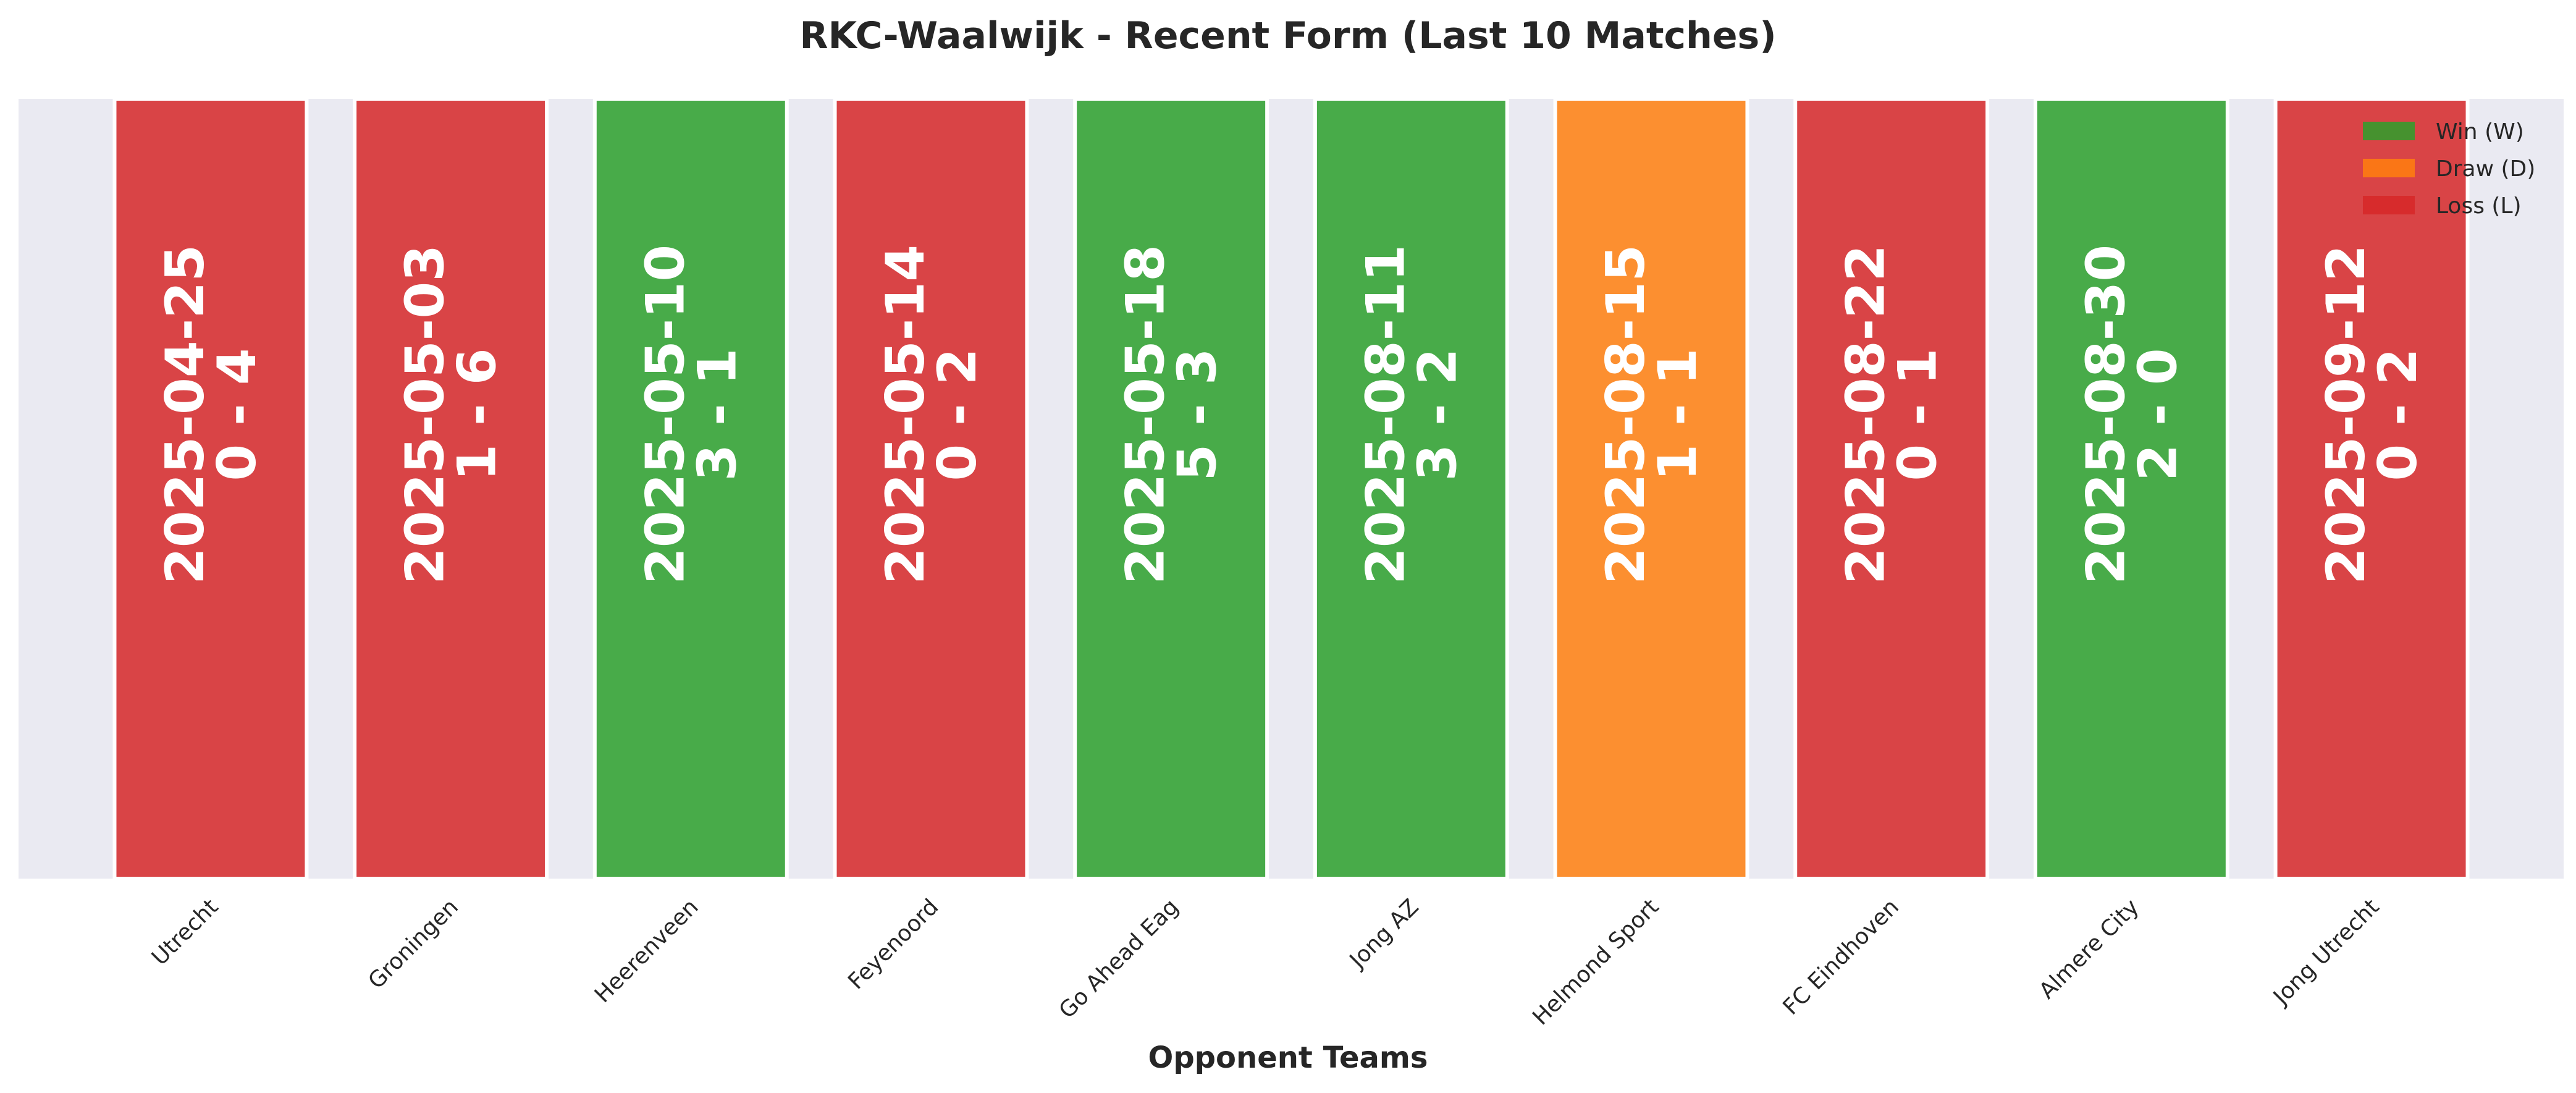  I want to click on x-tick-label: Almere City, so click(2089, 948).